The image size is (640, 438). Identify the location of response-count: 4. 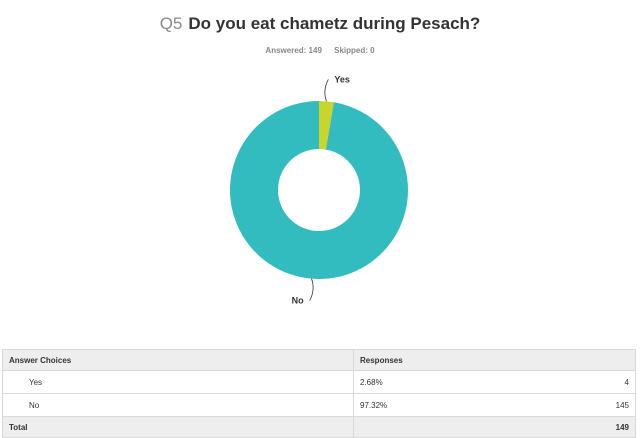
(561, 382).